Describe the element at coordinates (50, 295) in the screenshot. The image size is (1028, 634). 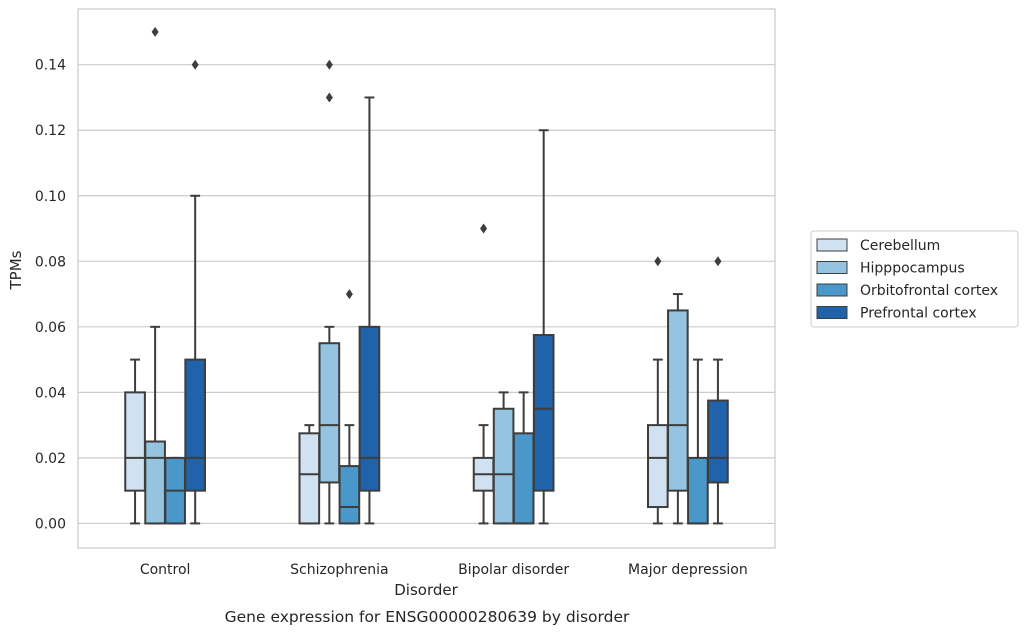
I see `y-tick-labels: 0.00 0.02 0.04 0.06 0.08 0.10 0.12 0.14` at that location.